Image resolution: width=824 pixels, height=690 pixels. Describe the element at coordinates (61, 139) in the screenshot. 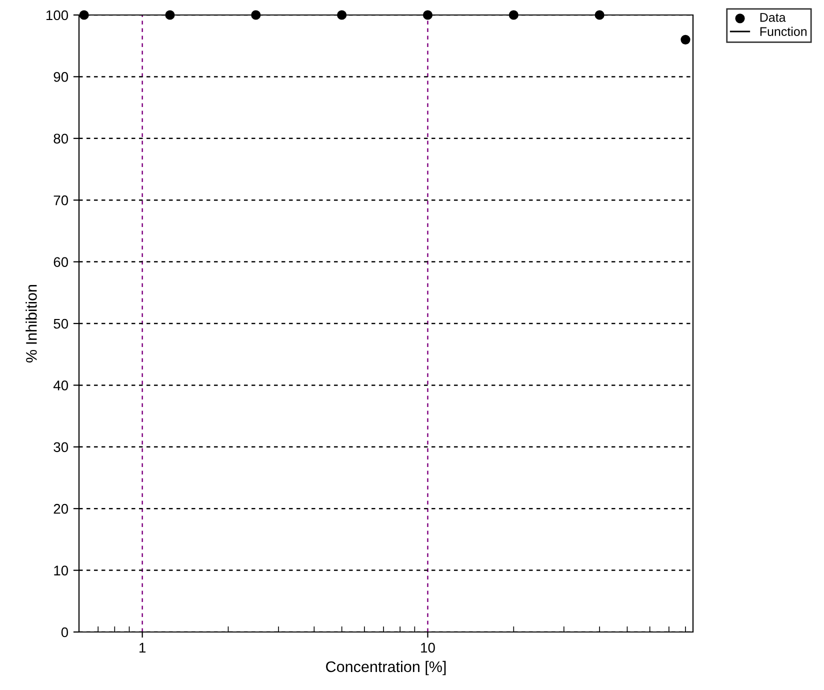

I see `y-tick-label: 80` at that location.